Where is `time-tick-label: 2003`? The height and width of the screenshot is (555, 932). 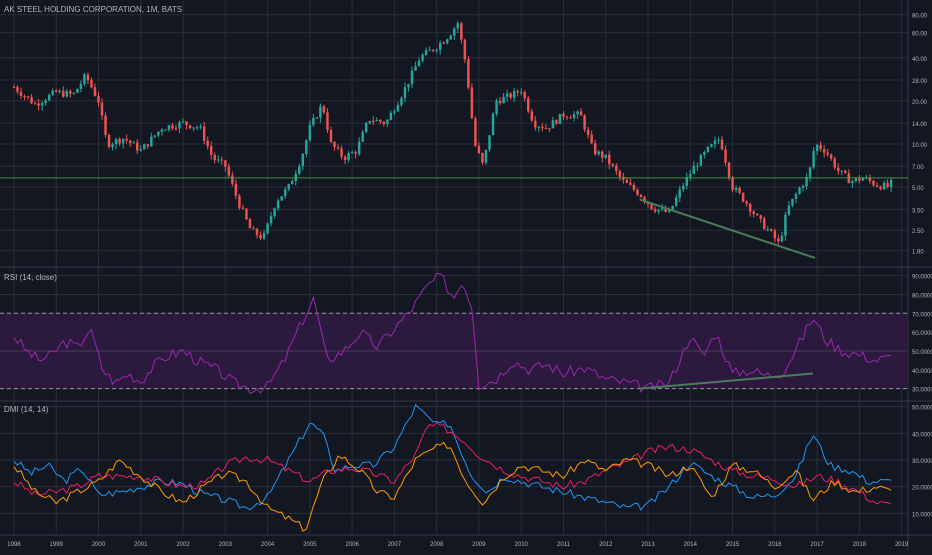
time-tick-label: 2003 is located at coordinates (226, 545).